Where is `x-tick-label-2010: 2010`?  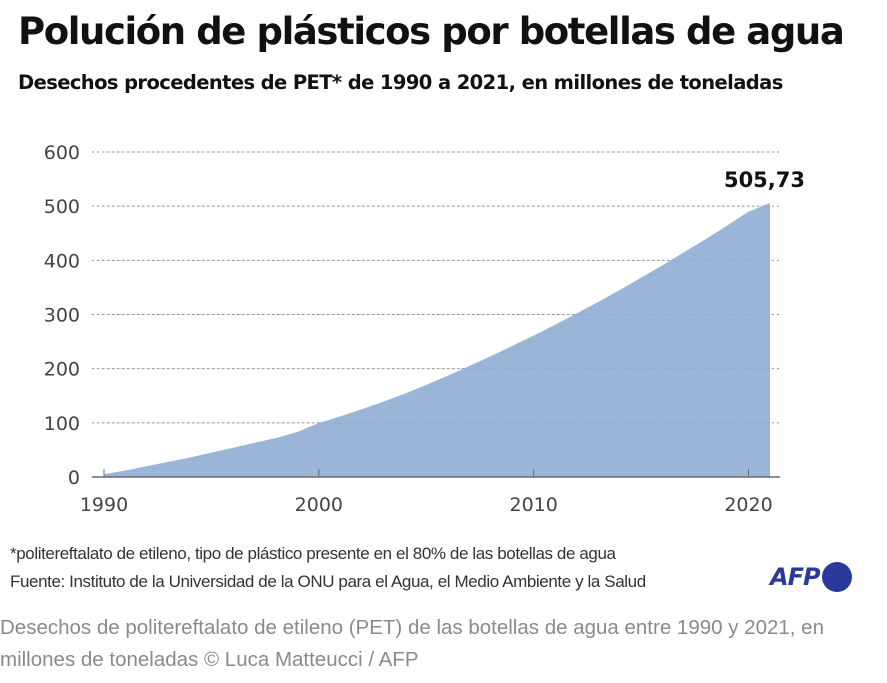
x-tick-label-2010: 2010 is located at coordinates (533, 505).